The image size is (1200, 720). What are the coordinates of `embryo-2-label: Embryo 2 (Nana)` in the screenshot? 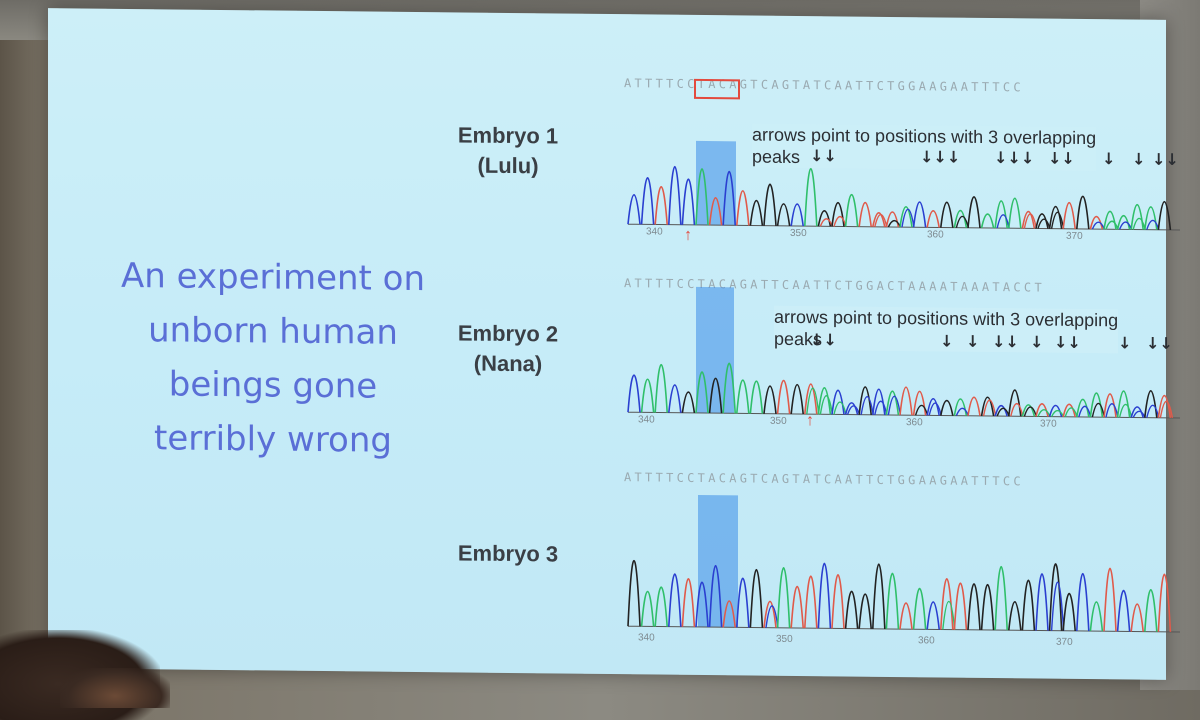 It's located at (508, 349).